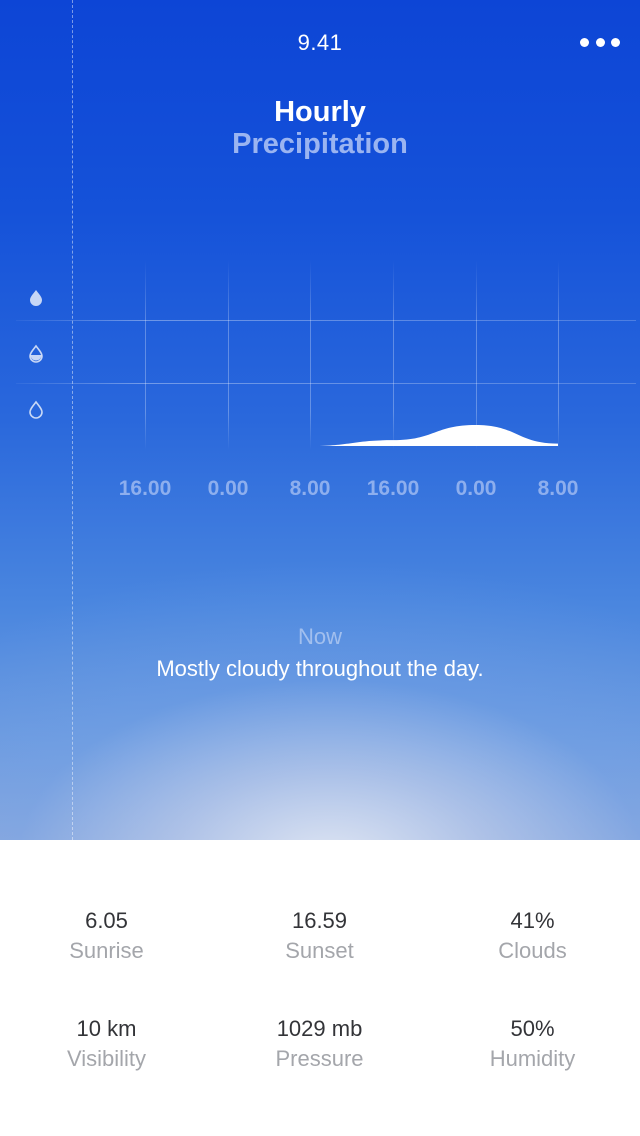  What do you see at coordinates (36, 353) in the screenshot?
I see `drop-half-icon` at bounding box center [36, 353].